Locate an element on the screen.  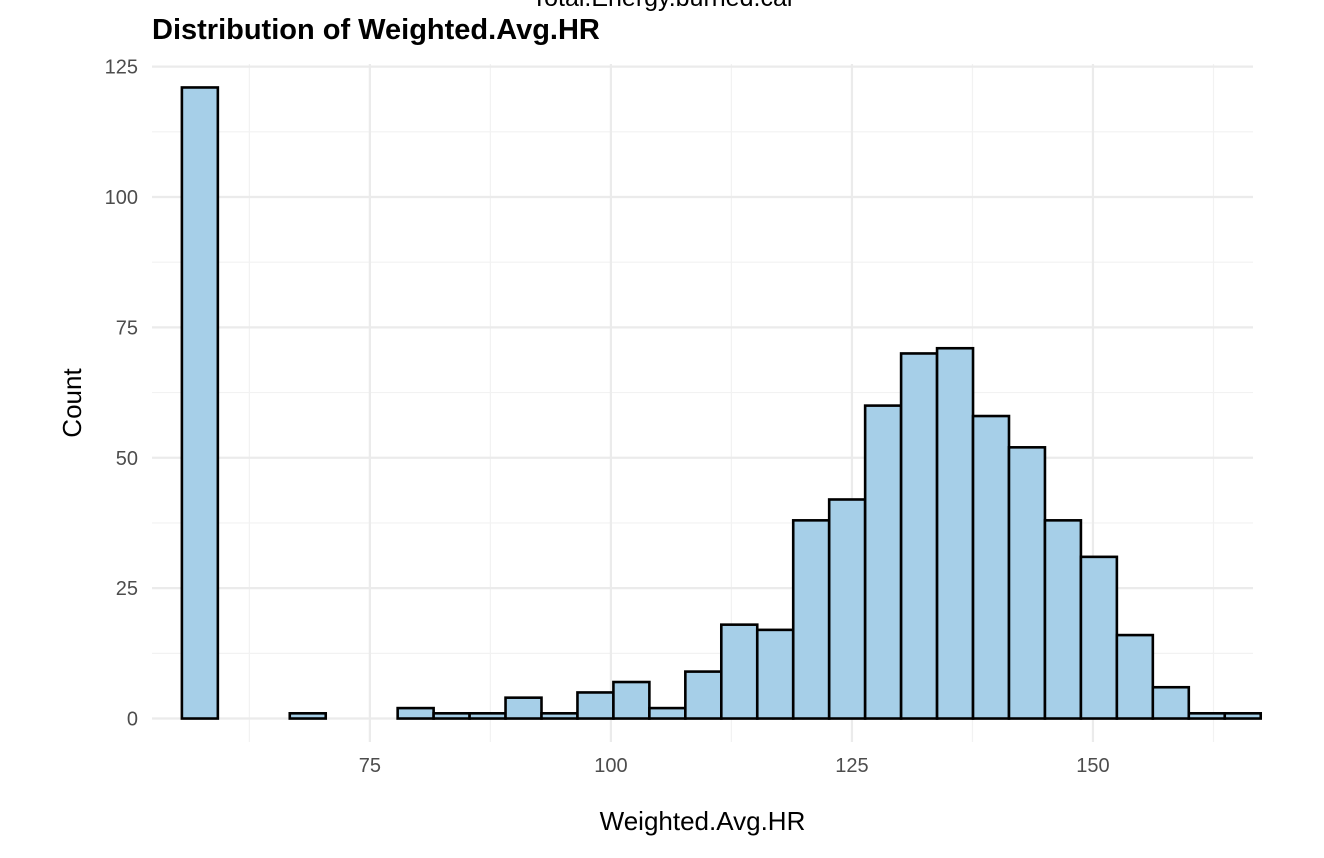
y-axis-label: Count is located at coordinates (72, 403).